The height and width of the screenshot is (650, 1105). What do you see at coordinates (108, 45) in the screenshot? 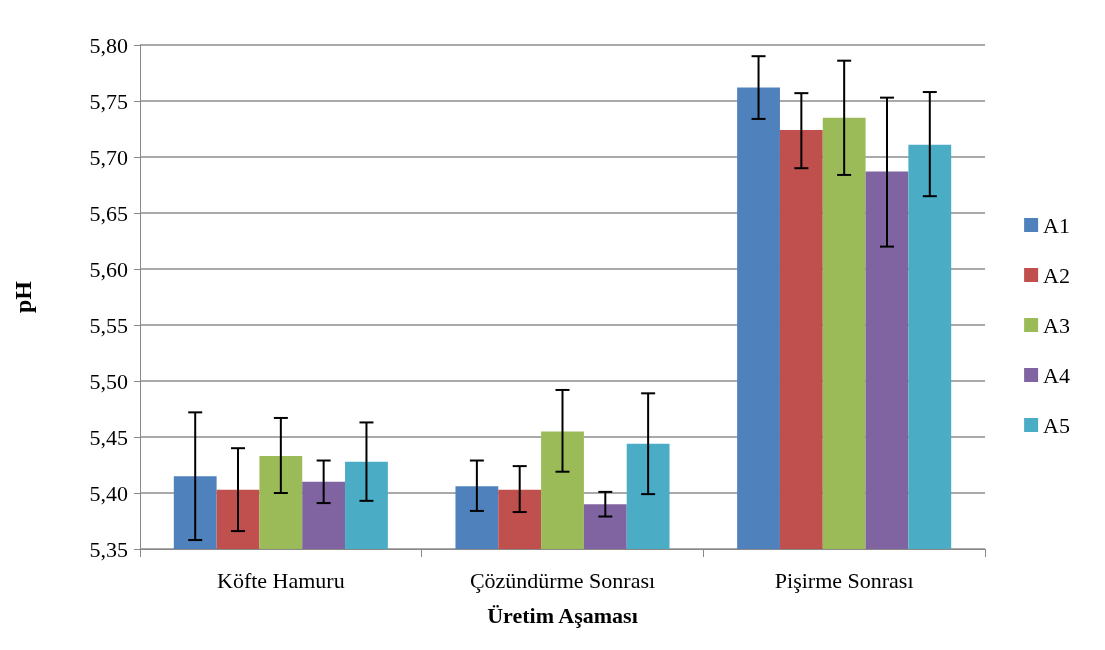
I see `y-tick-label: 5,80` at bounding box center [108, 45].